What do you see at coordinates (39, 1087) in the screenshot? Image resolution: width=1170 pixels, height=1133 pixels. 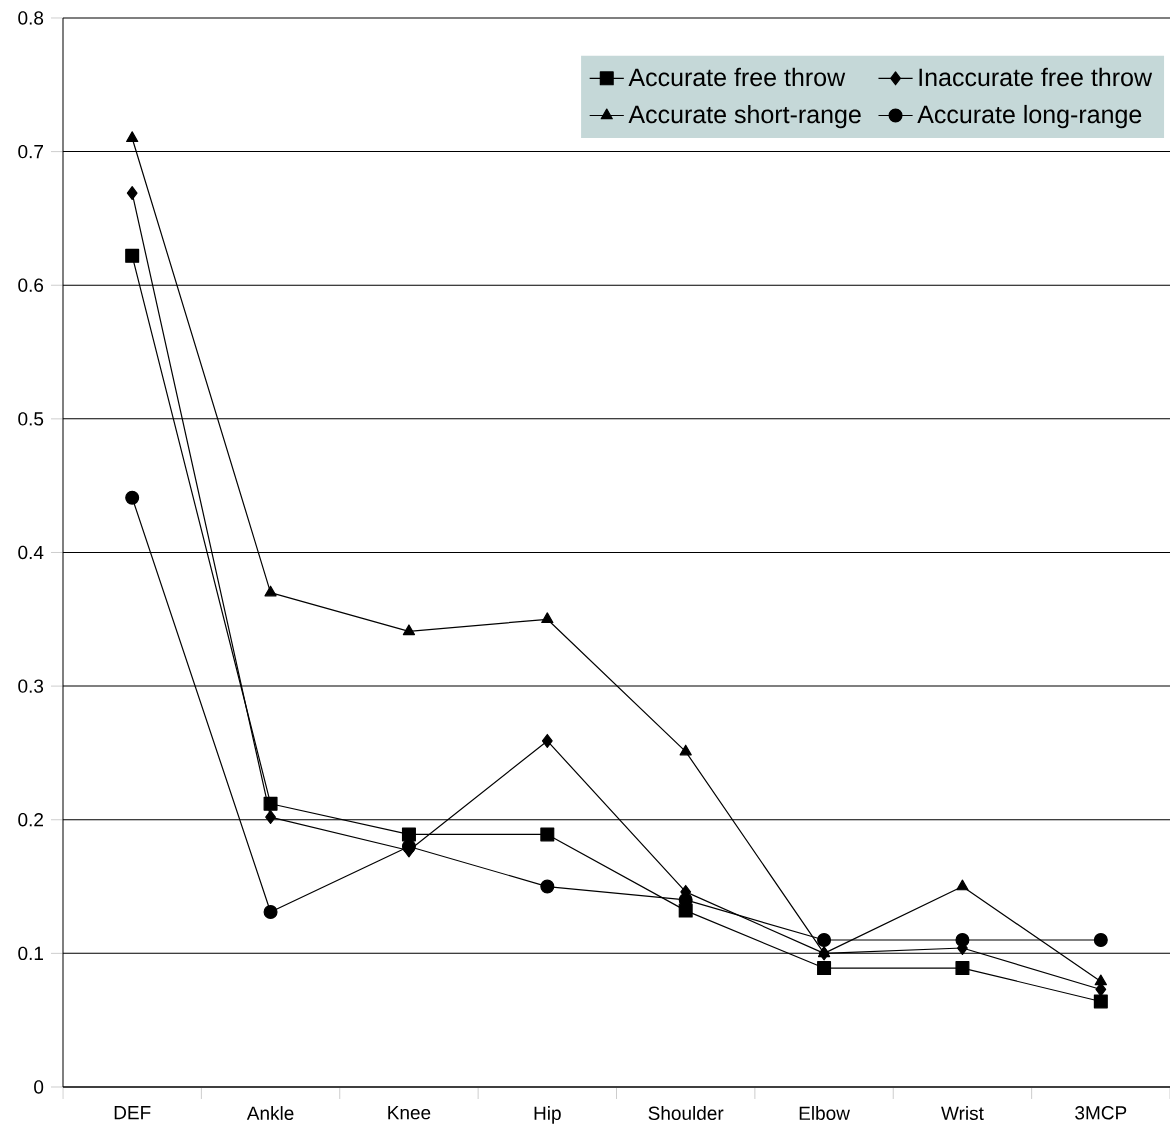 I see `y-tick-label: 0` at bounding box center [39, 1087].